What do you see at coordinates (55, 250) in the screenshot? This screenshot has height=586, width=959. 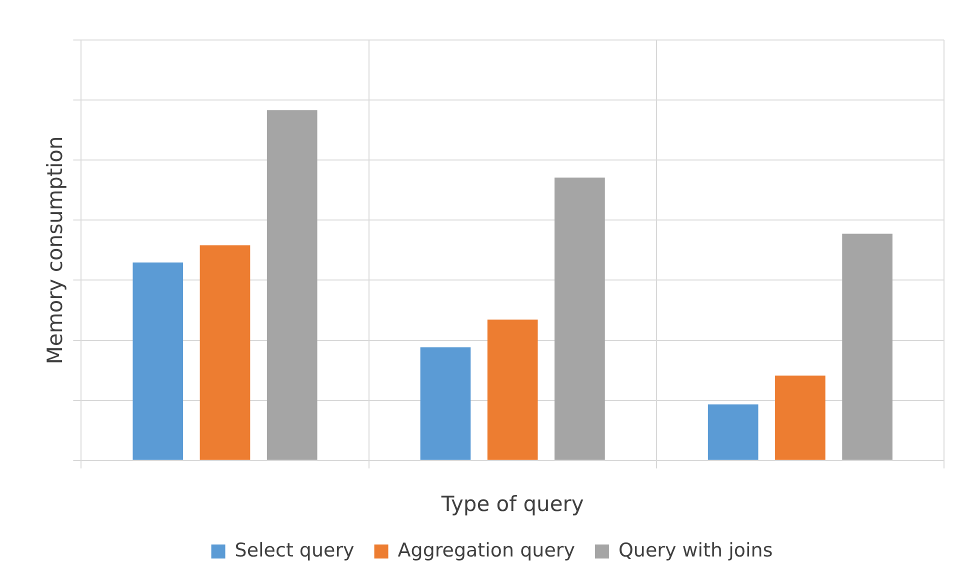 I see `y-axis-title: Memory consumption` at bounding box center [55, 250].